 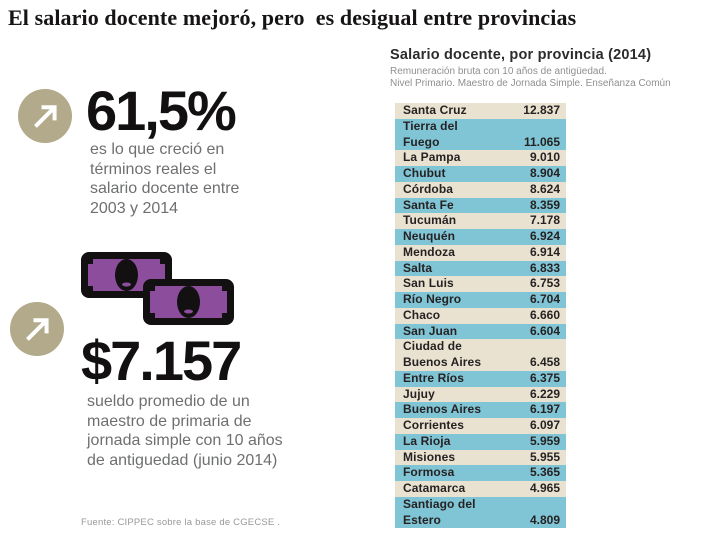 I want to click on table-row: Buenos Aires 6.197, so click(x=480, y=410).